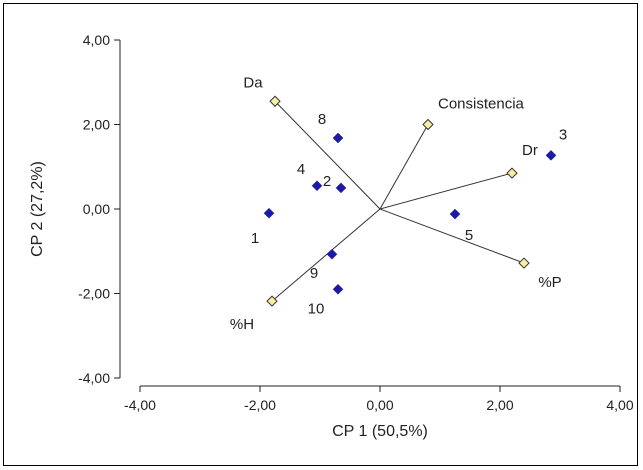 The width and height of the screenshot is (643, 470). Describe the element at coordinates (469, 235) in the screenshot. I see `observation-label: 5` at that location.